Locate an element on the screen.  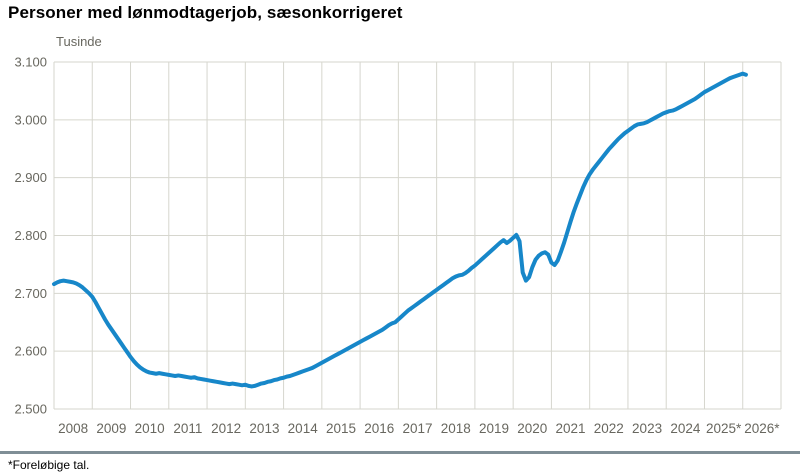
x-tick-label: 2010 is located at coordinates (150, 428).